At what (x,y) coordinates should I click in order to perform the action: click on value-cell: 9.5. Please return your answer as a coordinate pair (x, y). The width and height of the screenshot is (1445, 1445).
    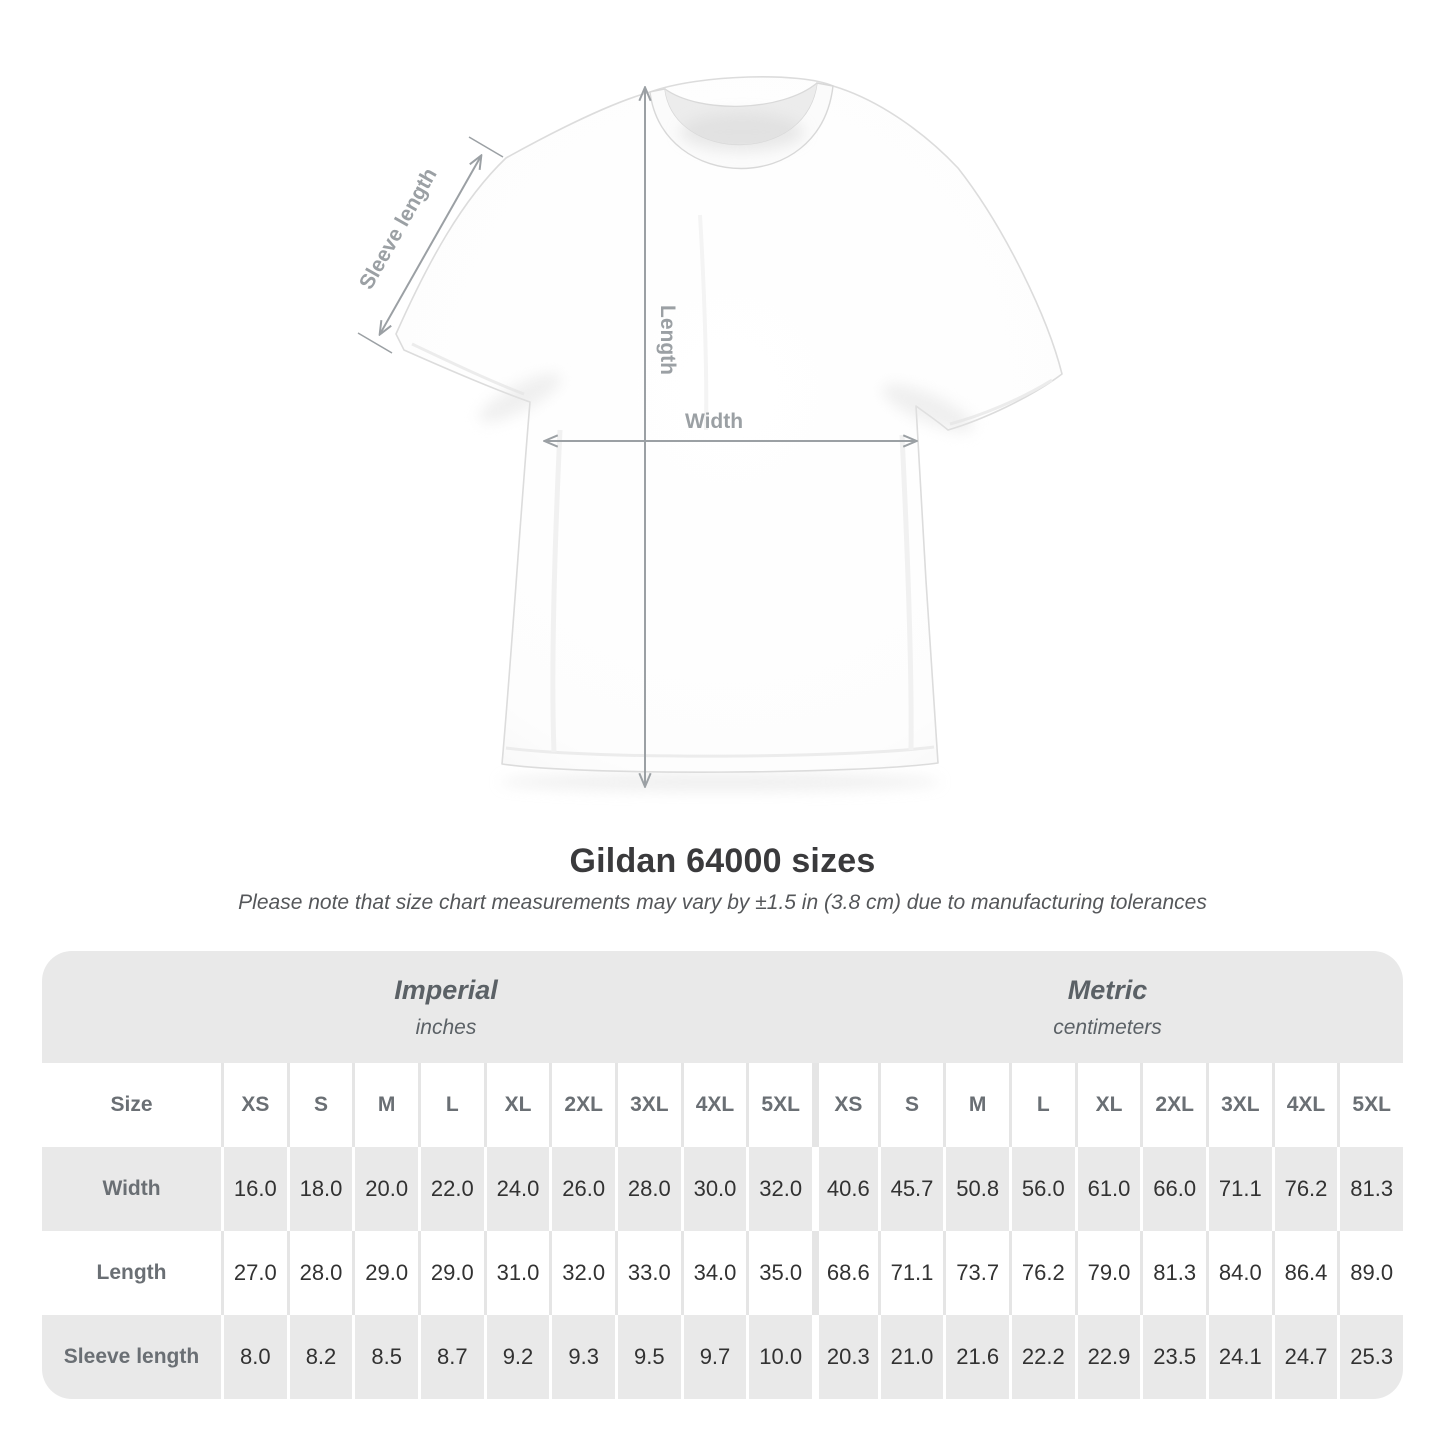
    Looking at the image, I should click on (647, 1357).